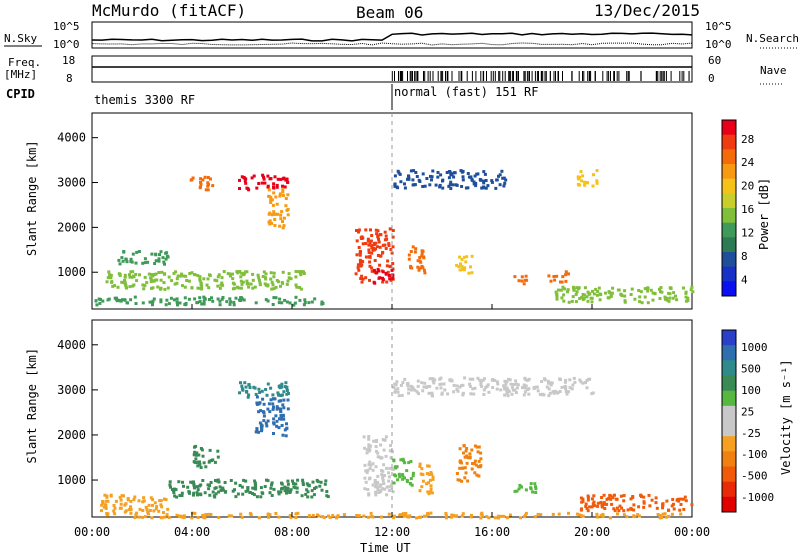  Describe the element at coordinates (747, 139) in the screenshot. I see `colorbar-tick-label: 28` at that location.